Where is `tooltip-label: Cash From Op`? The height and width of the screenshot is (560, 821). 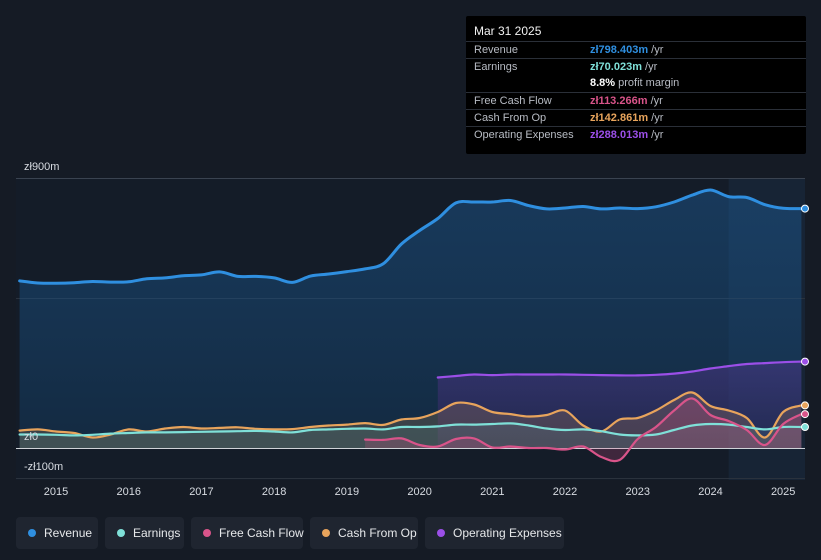
tooltip-label: Cash From Op is located at coordinates (510, 118).